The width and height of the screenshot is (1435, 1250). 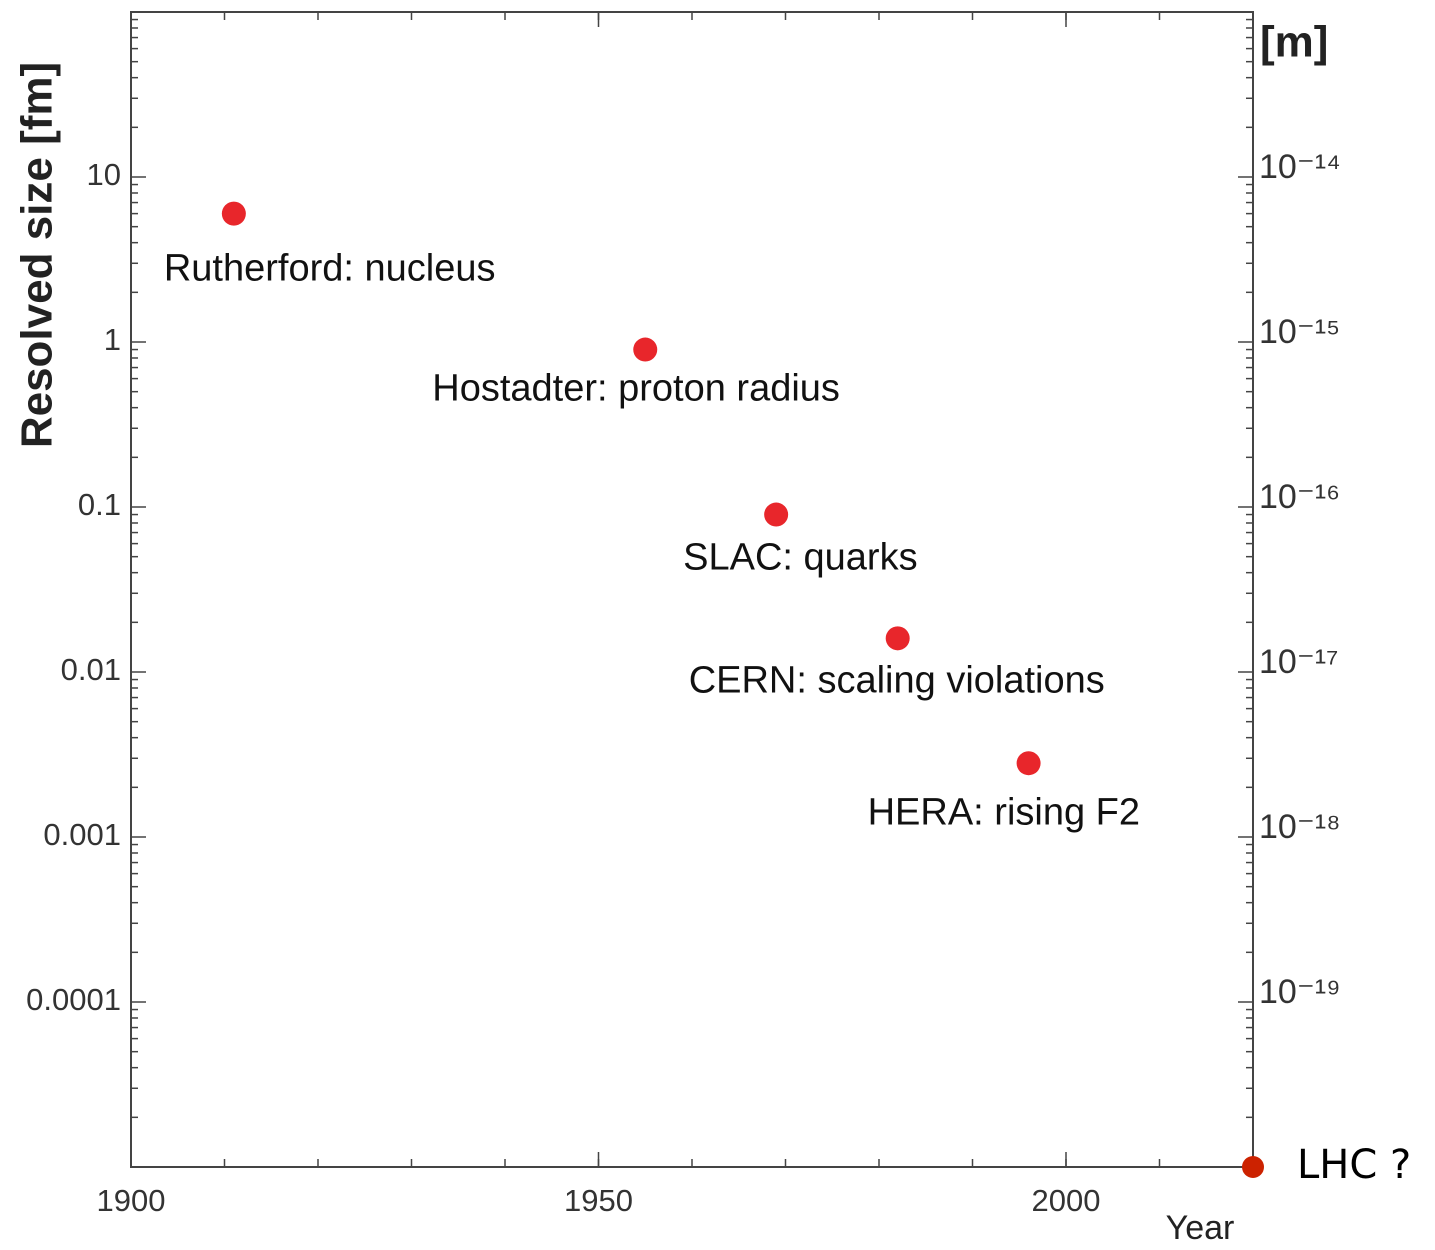 I want to click on y-tick-label: 10, so click(x=104, y=174).